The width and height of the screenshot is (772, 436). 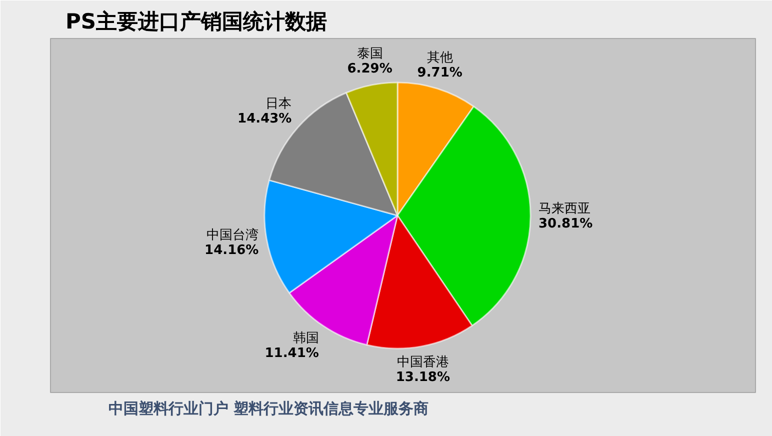 What do you see at coordinates (305, 338) in the screenshot?
I see `slice-label: 韩国` at bounding box center [305, 338].